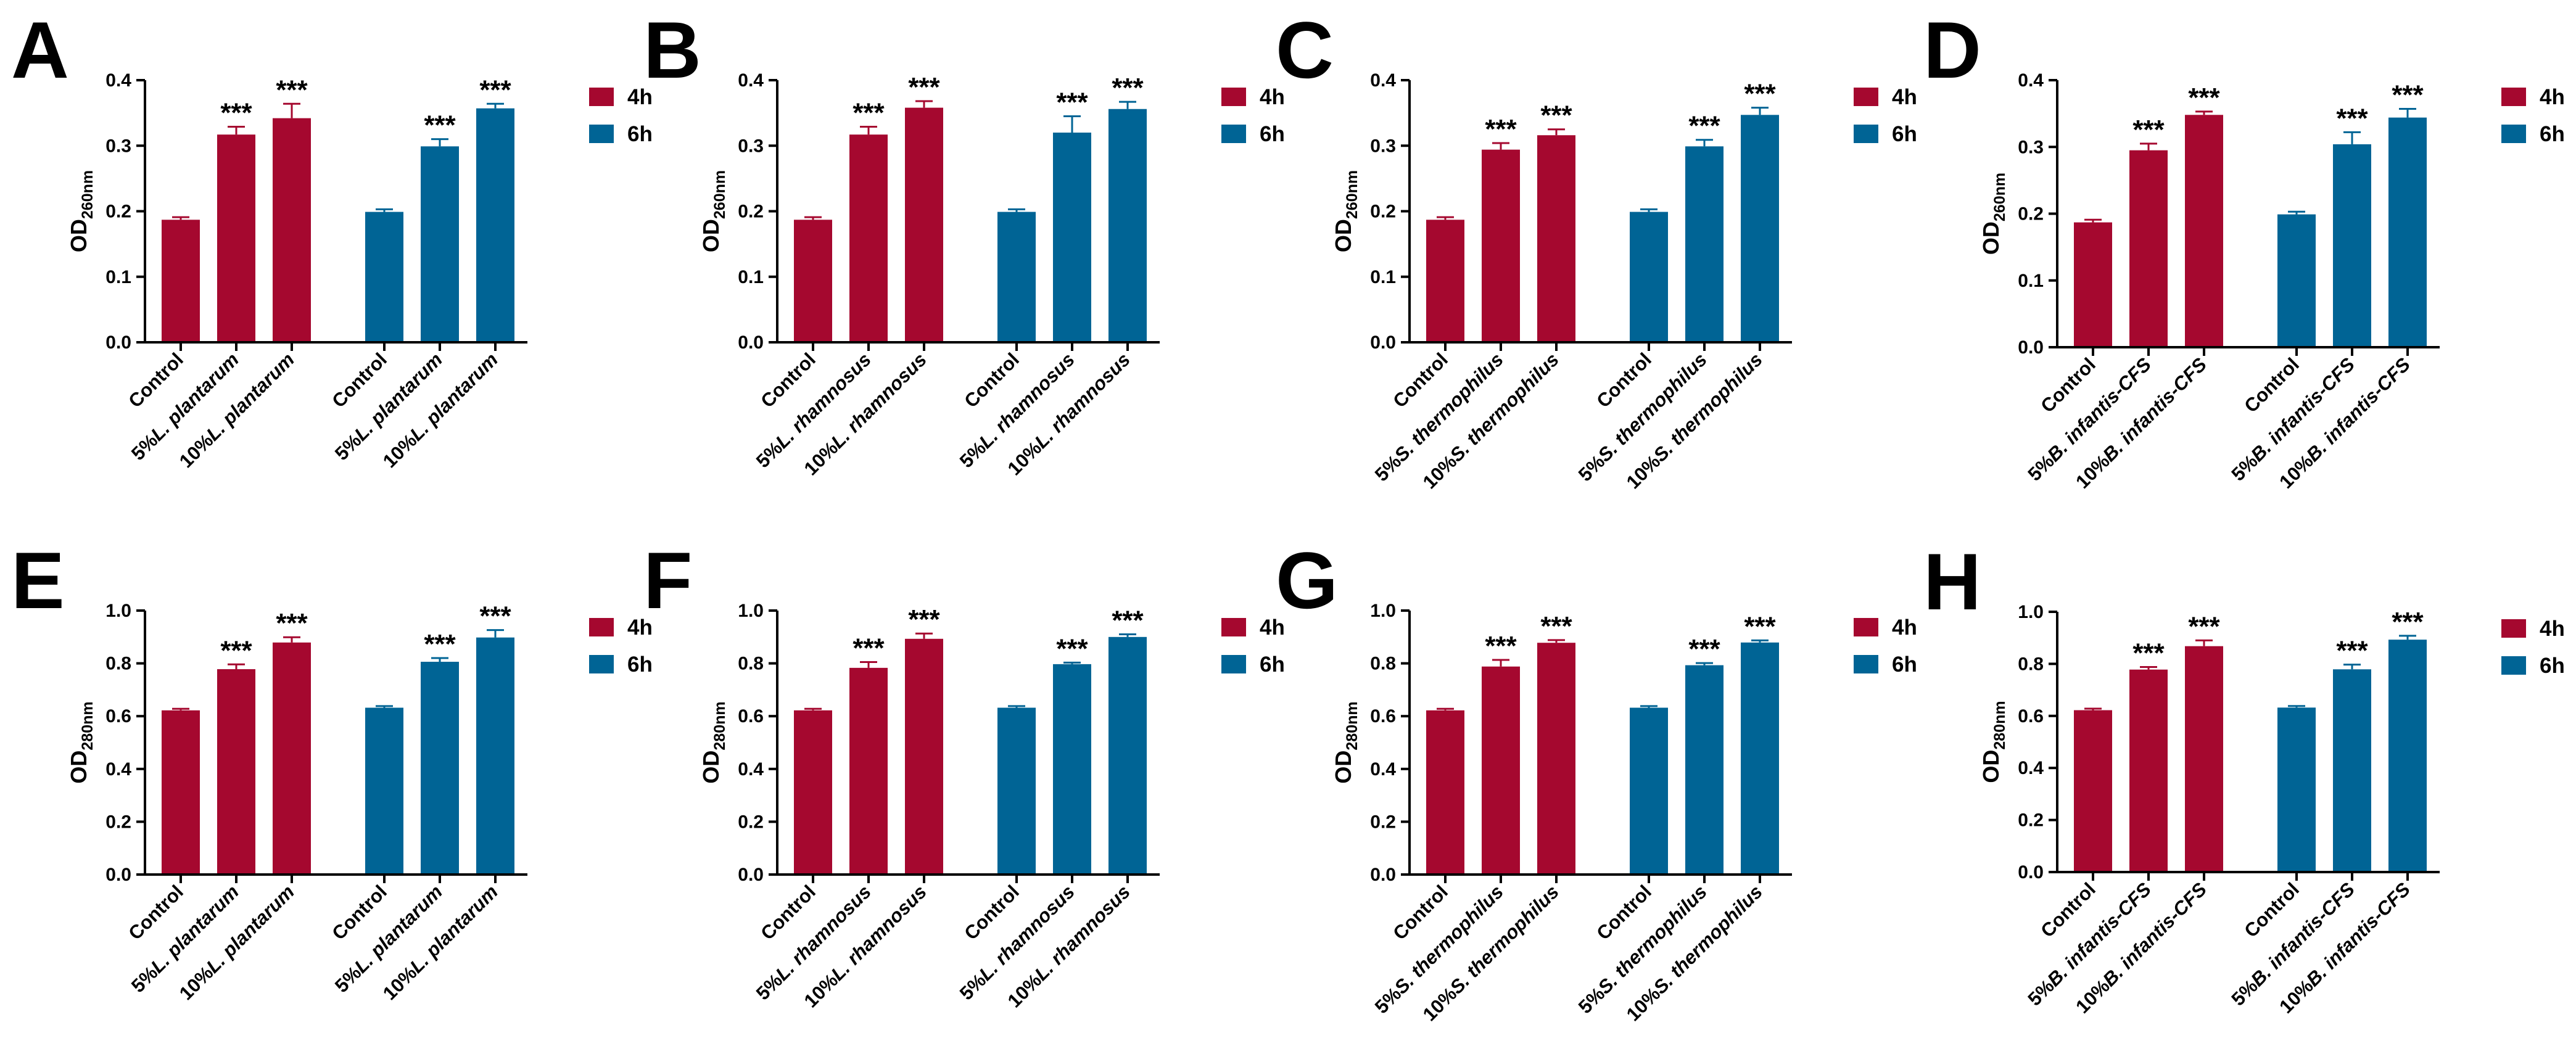  Describe the element at coordinates (1952, 582) in the screenshot. I see `panel-letter: H` at that location.